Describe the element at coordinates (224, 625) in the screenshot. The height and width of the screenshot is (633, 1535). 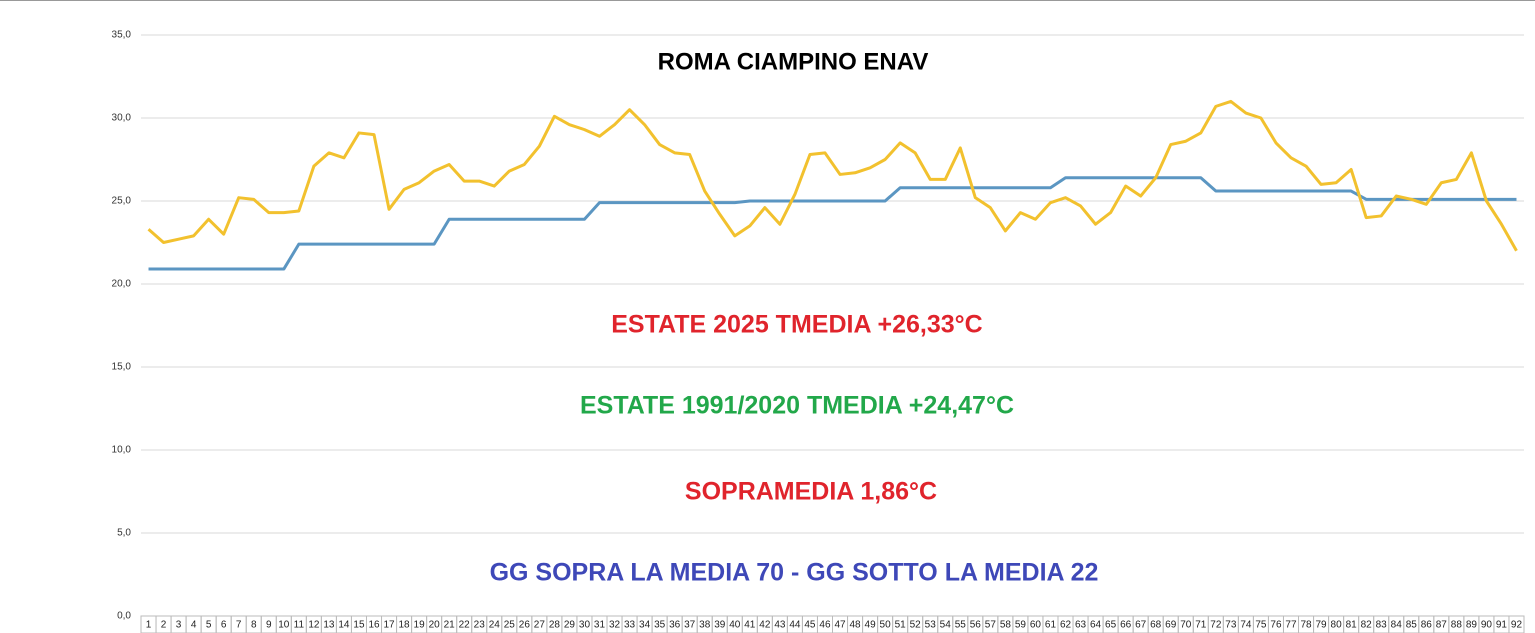
I see `x-tick-label: 6` at that location.